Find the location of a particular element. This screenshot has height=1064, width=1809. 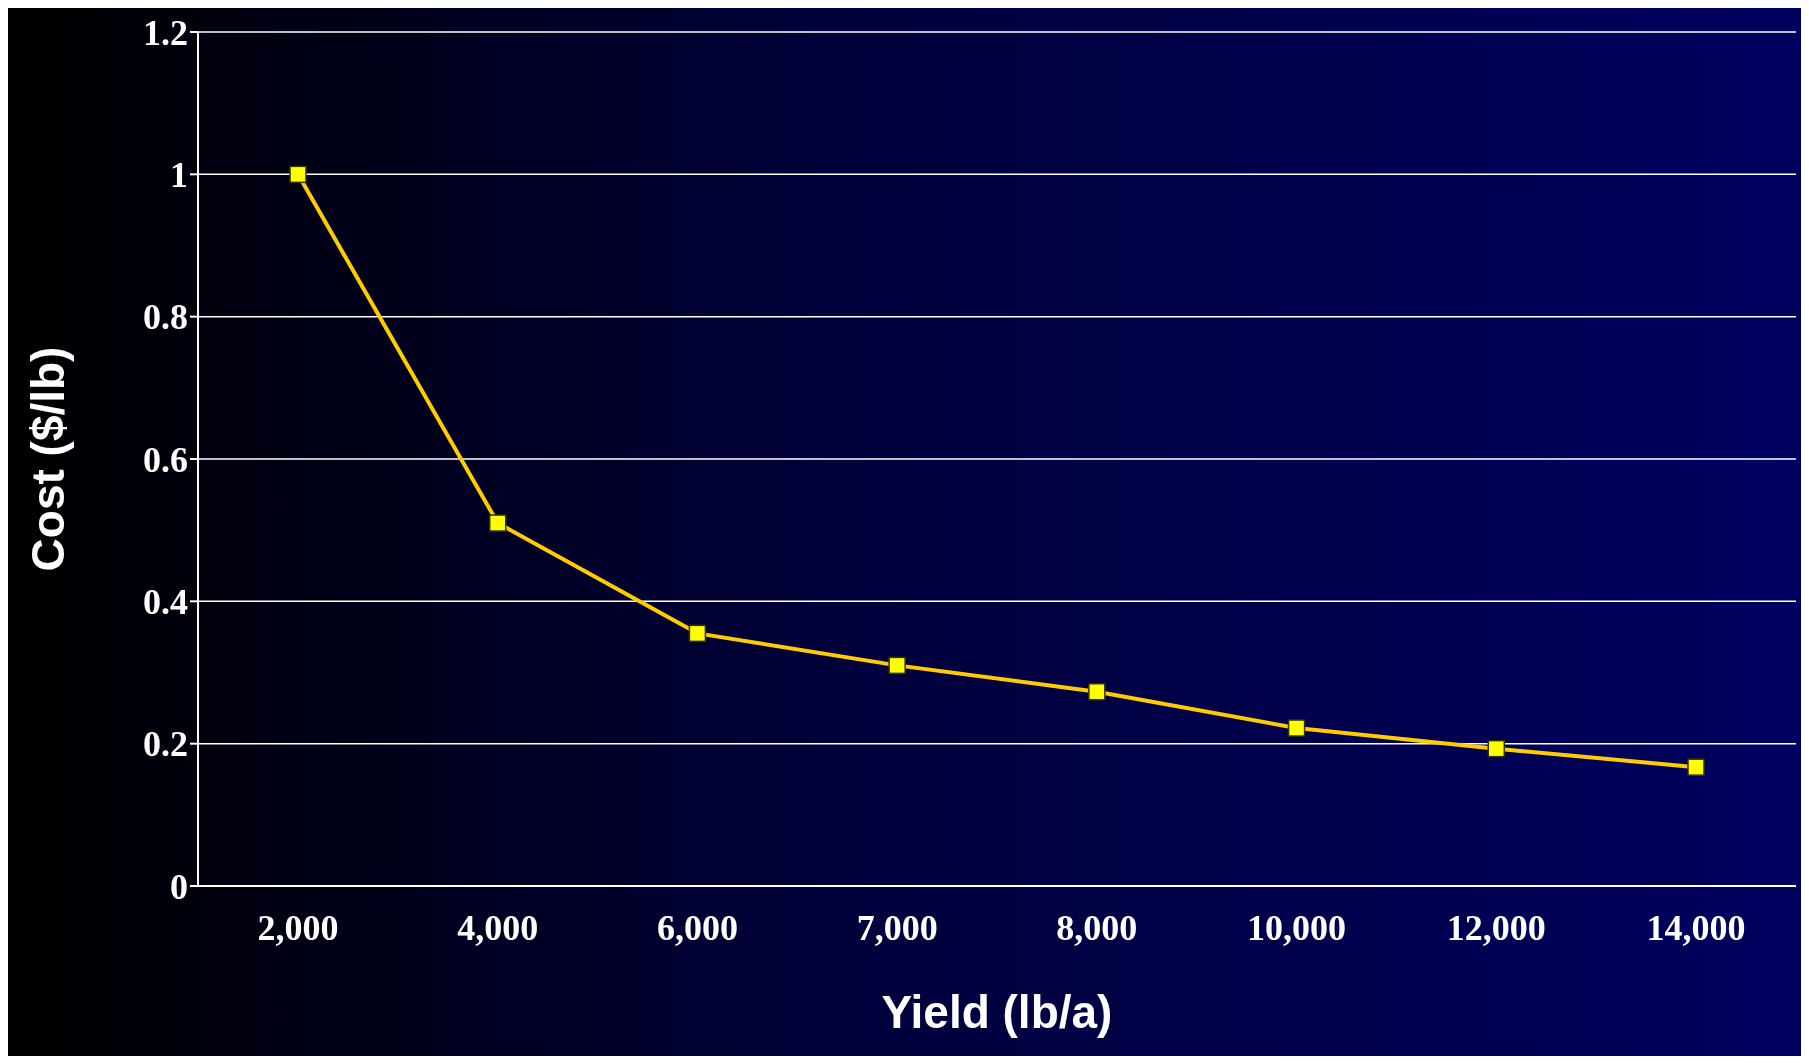

x-tick-label: 6,000 is located at coordinates (697, 927).